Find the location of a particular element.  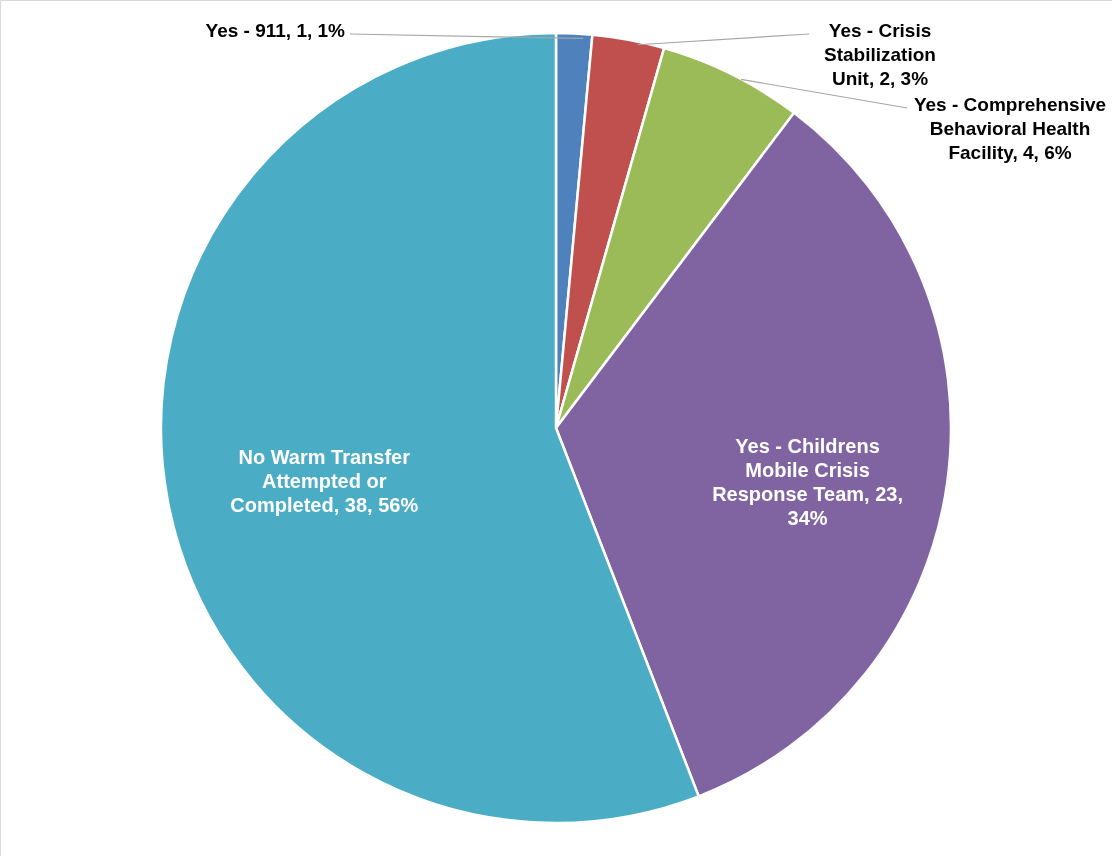

slice-label: No Warm Transfer Attempted or Completed, 38, 56% is located at coordinates (324, 481).